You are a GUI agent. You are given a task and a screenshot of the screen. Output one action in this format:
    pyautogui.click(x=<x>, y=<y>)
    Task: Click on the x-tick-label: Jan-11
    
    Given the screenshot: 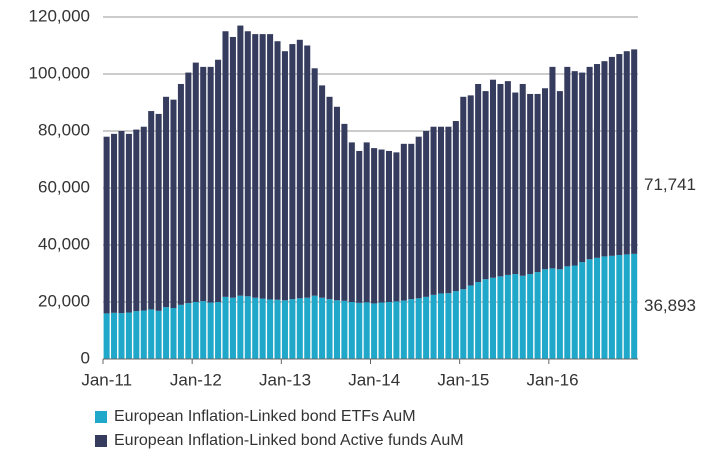 What is the action you would take?
    pyautogui.click(x=106, y=379)
    